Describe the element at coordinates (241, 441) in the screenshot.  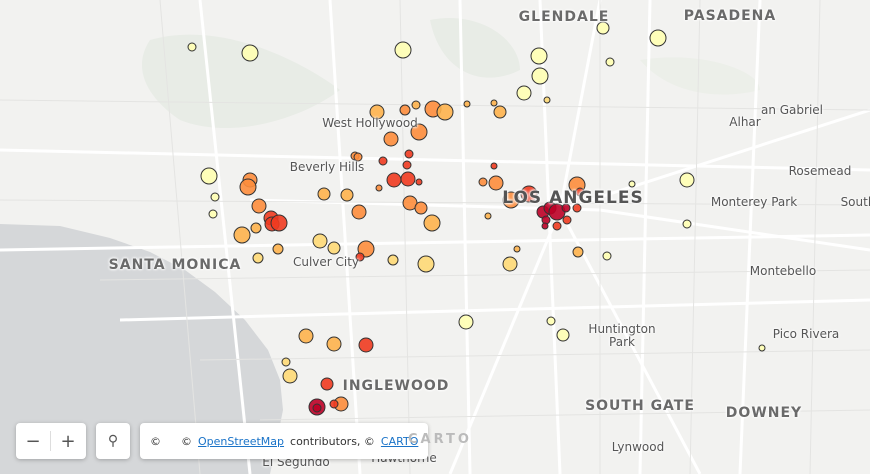
I see `osm-link: OpenStreetMap` at that location.